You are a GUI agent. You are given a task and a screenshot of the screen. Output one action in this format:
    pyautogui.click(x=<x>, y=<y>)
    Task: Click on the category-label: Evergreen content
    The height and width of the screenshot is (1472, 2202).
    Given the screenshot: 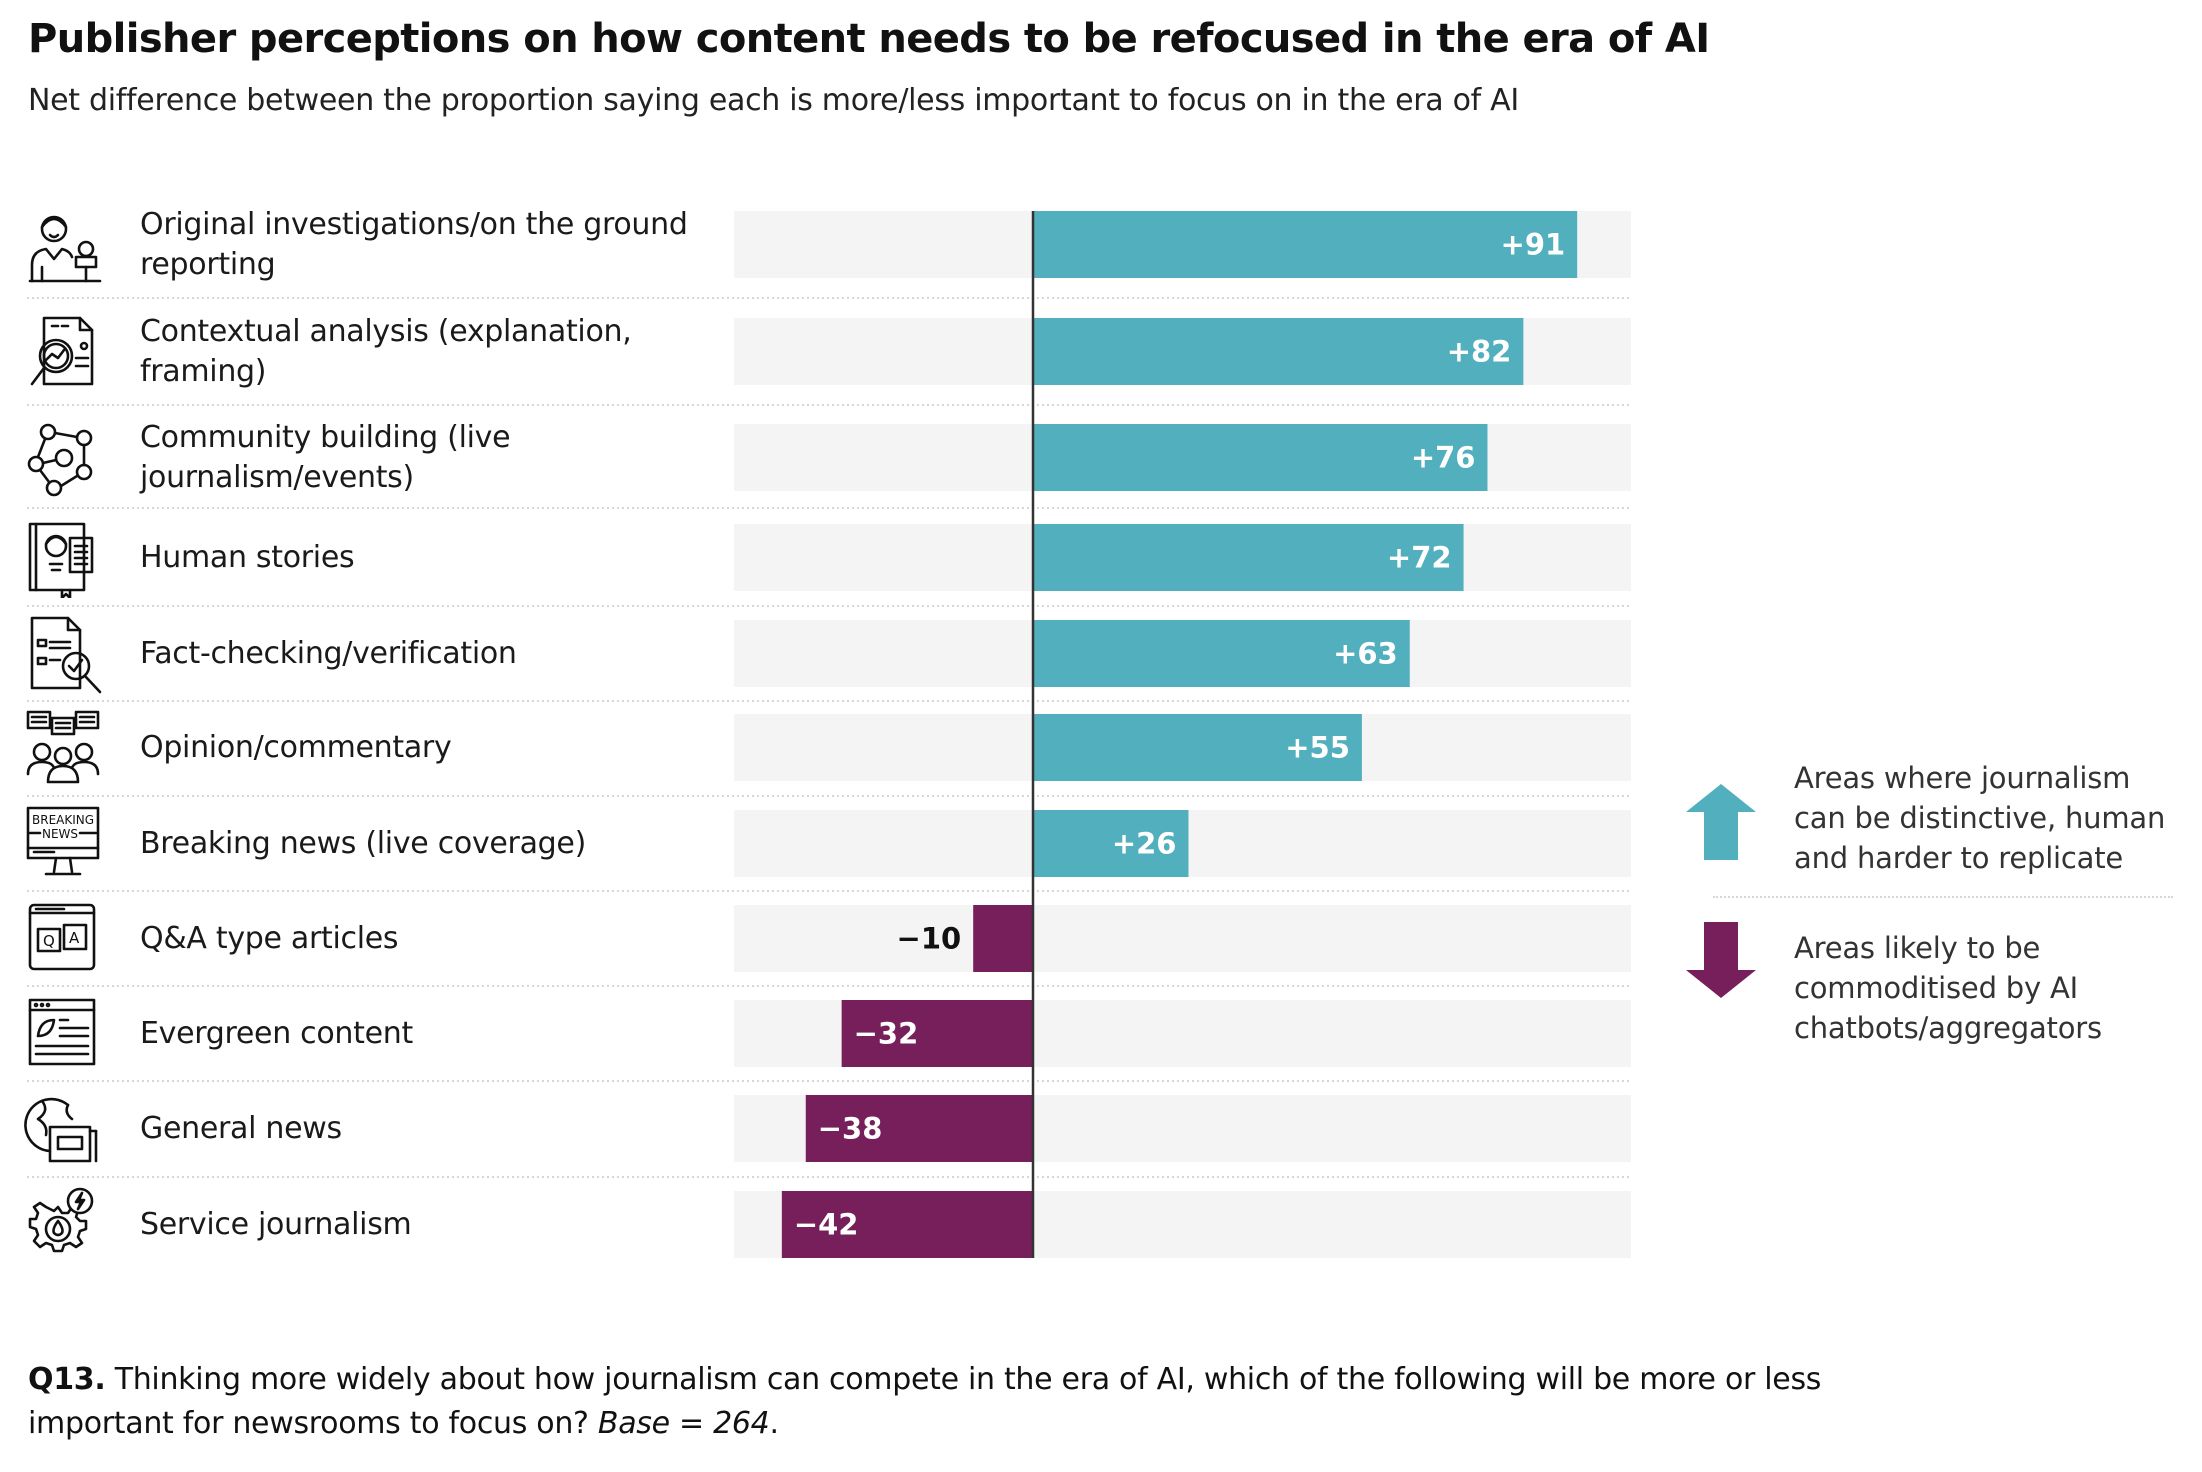 What is the action you would take?
    pyautogui.click(x=420, y=1034)
    